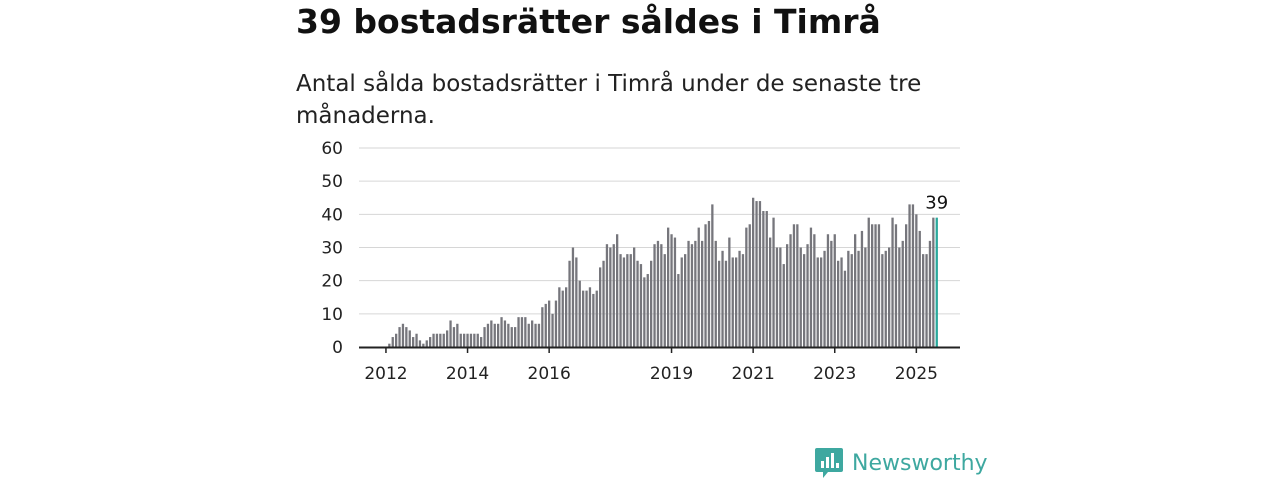  What do you see at coordinates (588, 21) in the screenshot?
I see `chart-title: 39 bostadsrätter såldes i Timrå` at bounding box center [588, 21].